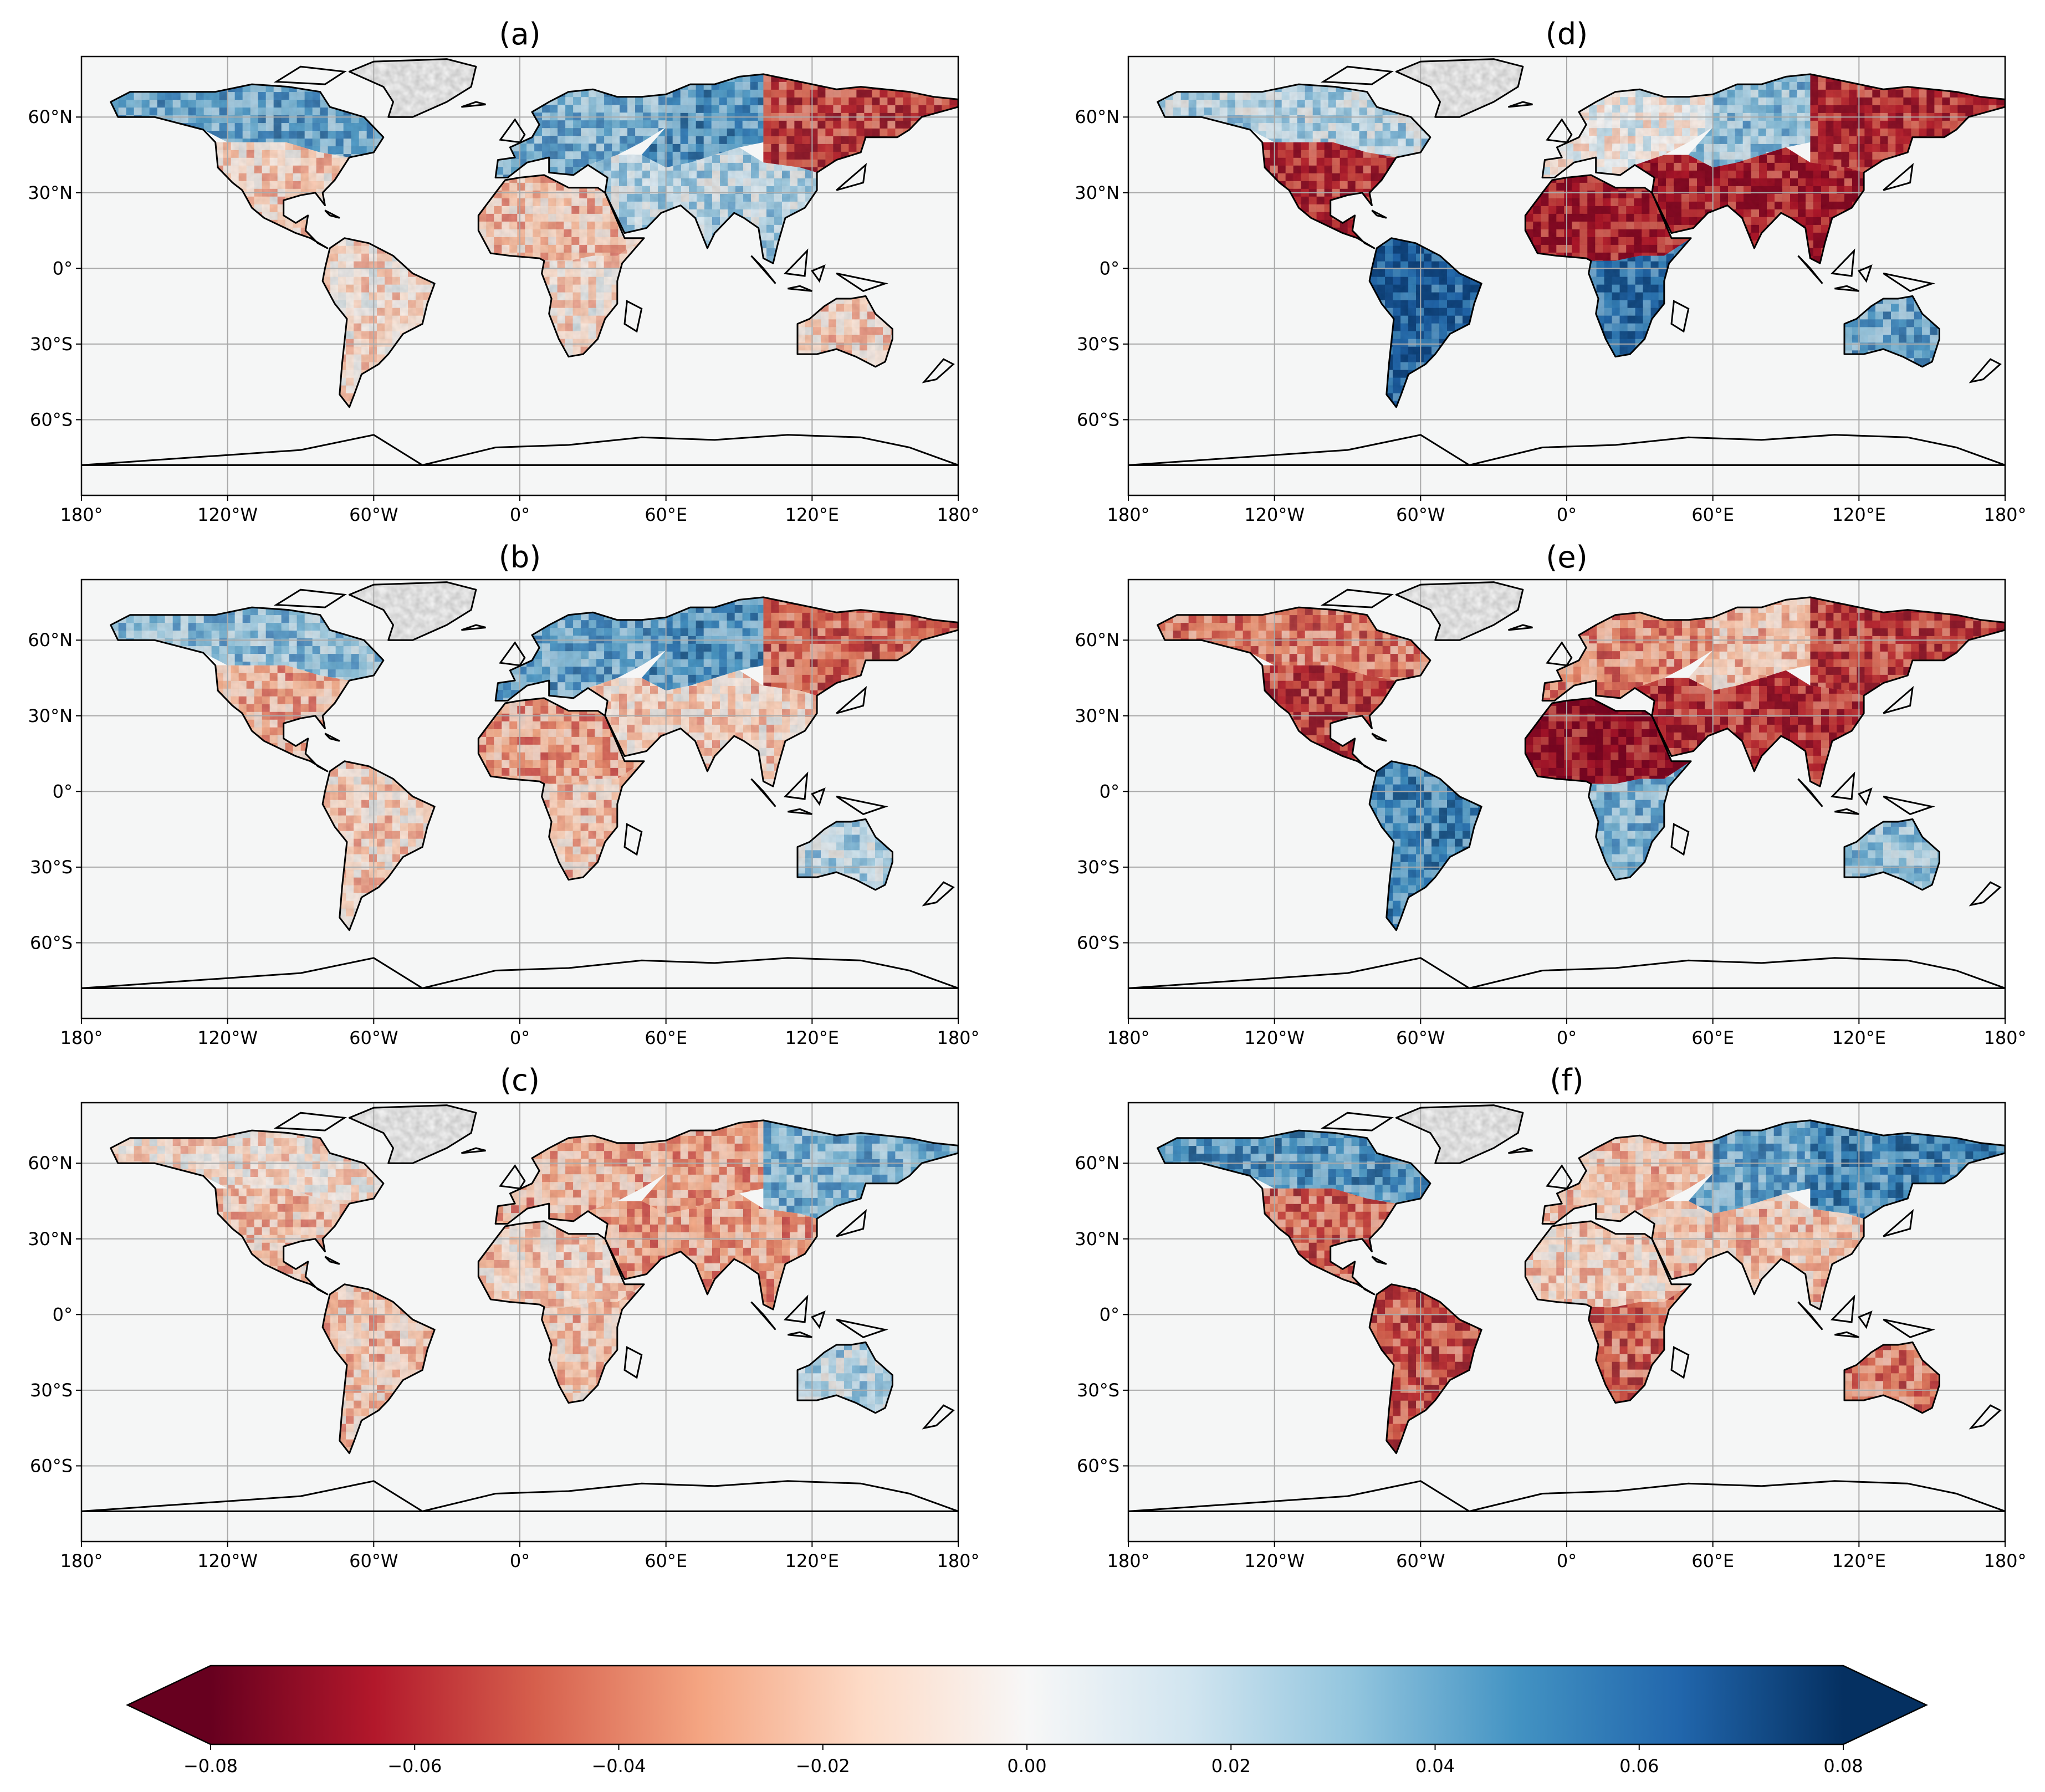  I want to click on colorbar-extend-min, so click(169, 1705).